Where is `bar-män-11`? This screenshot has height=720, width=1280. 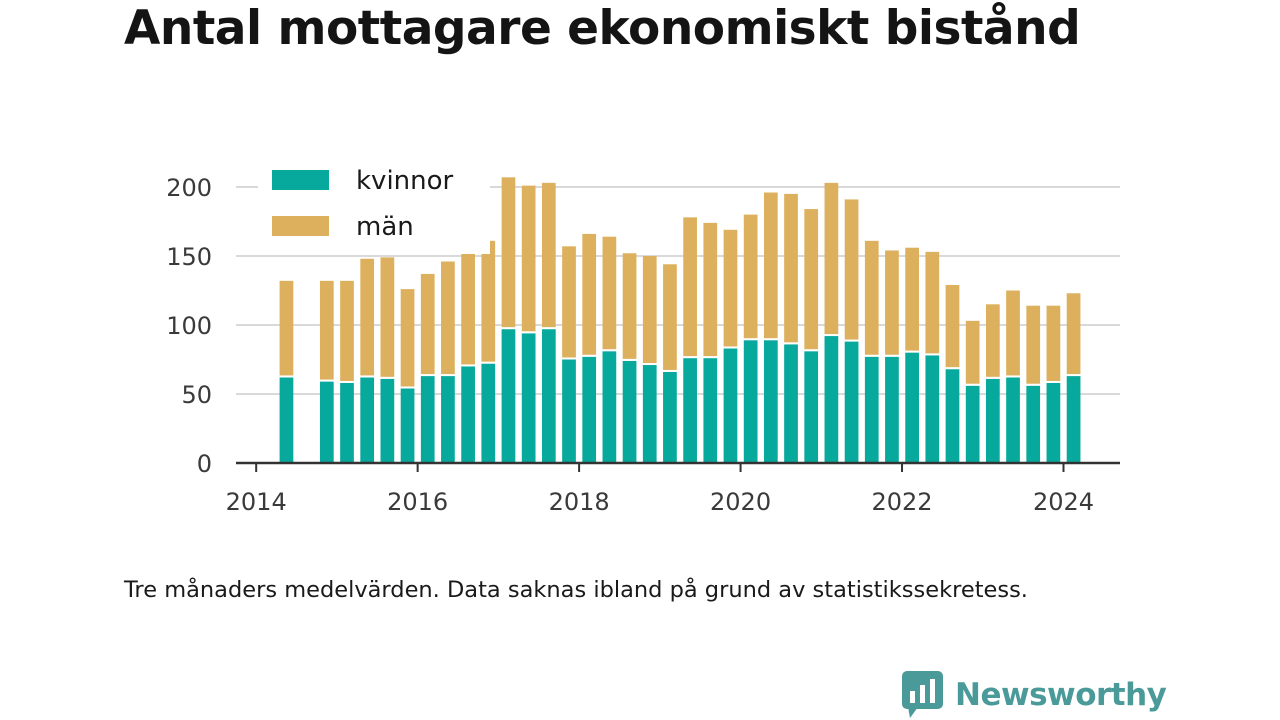
bar-män-11 is located at coordinates (528, 258).